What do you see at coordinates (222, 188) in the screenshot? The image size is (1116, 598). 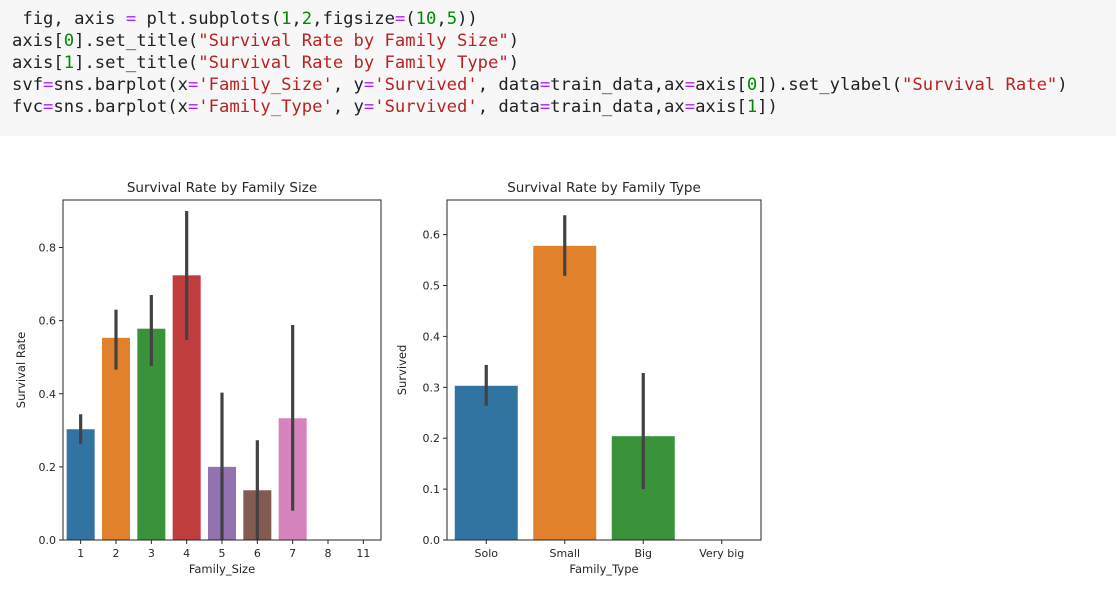 I see `chart-title: Survival Rate by Family Size` at bounding box center [222, 188].